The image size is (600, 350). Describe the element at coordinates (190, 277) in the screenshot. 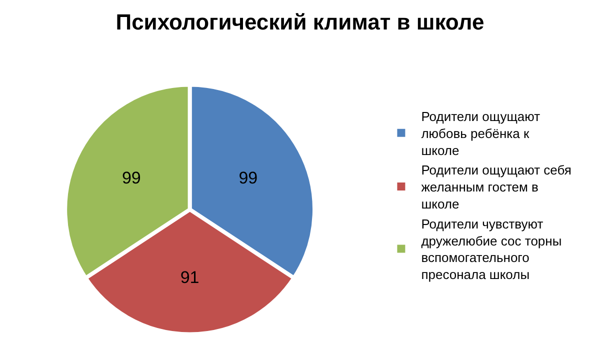

I see `data-label: 91` at that location.